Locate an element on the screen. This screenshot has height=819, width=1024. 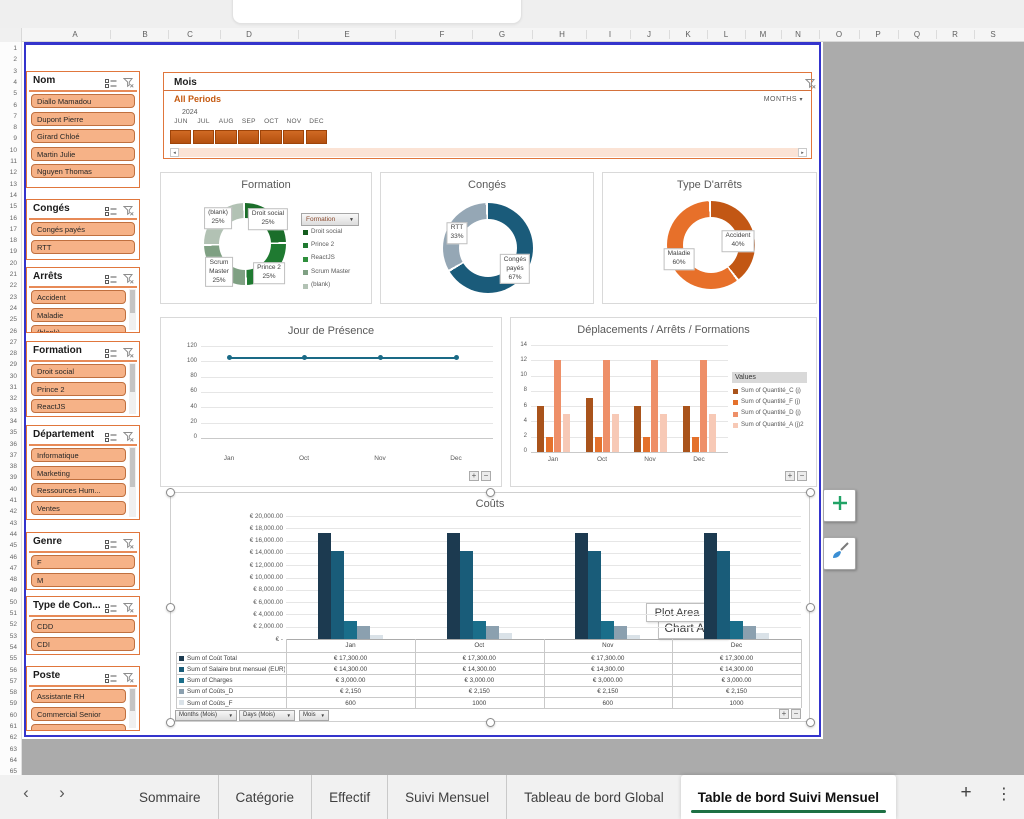
row-header-34: 34 is located at coordinates (13, 421).